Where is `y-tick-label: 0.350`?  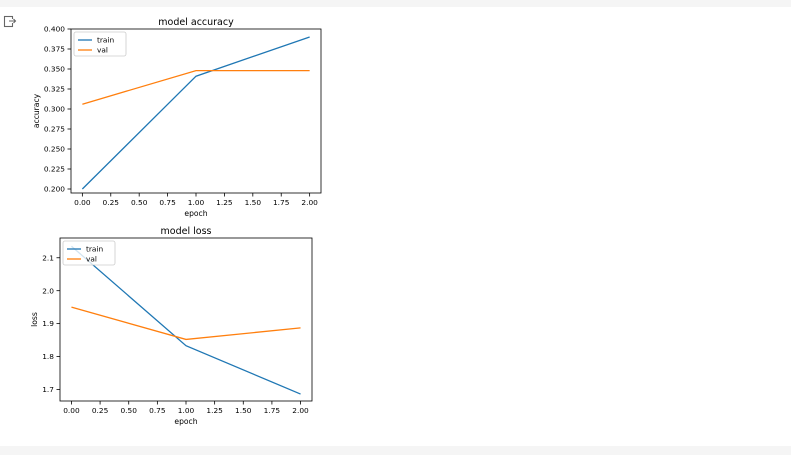
y-tick-label: 0.350 is located at coordinates (54, 69).